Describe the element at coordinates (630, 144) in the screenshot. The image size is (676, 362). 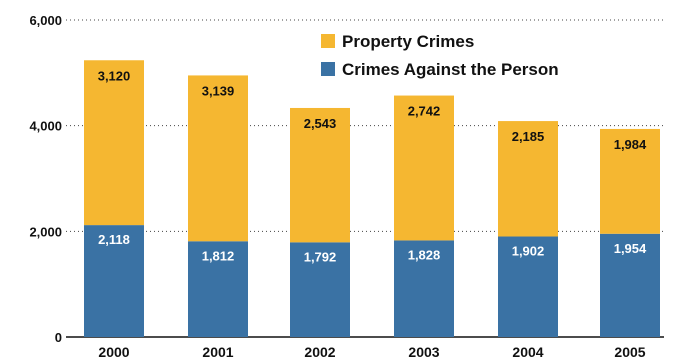
I see `data-label-property-crimes: 1,984` at that location.